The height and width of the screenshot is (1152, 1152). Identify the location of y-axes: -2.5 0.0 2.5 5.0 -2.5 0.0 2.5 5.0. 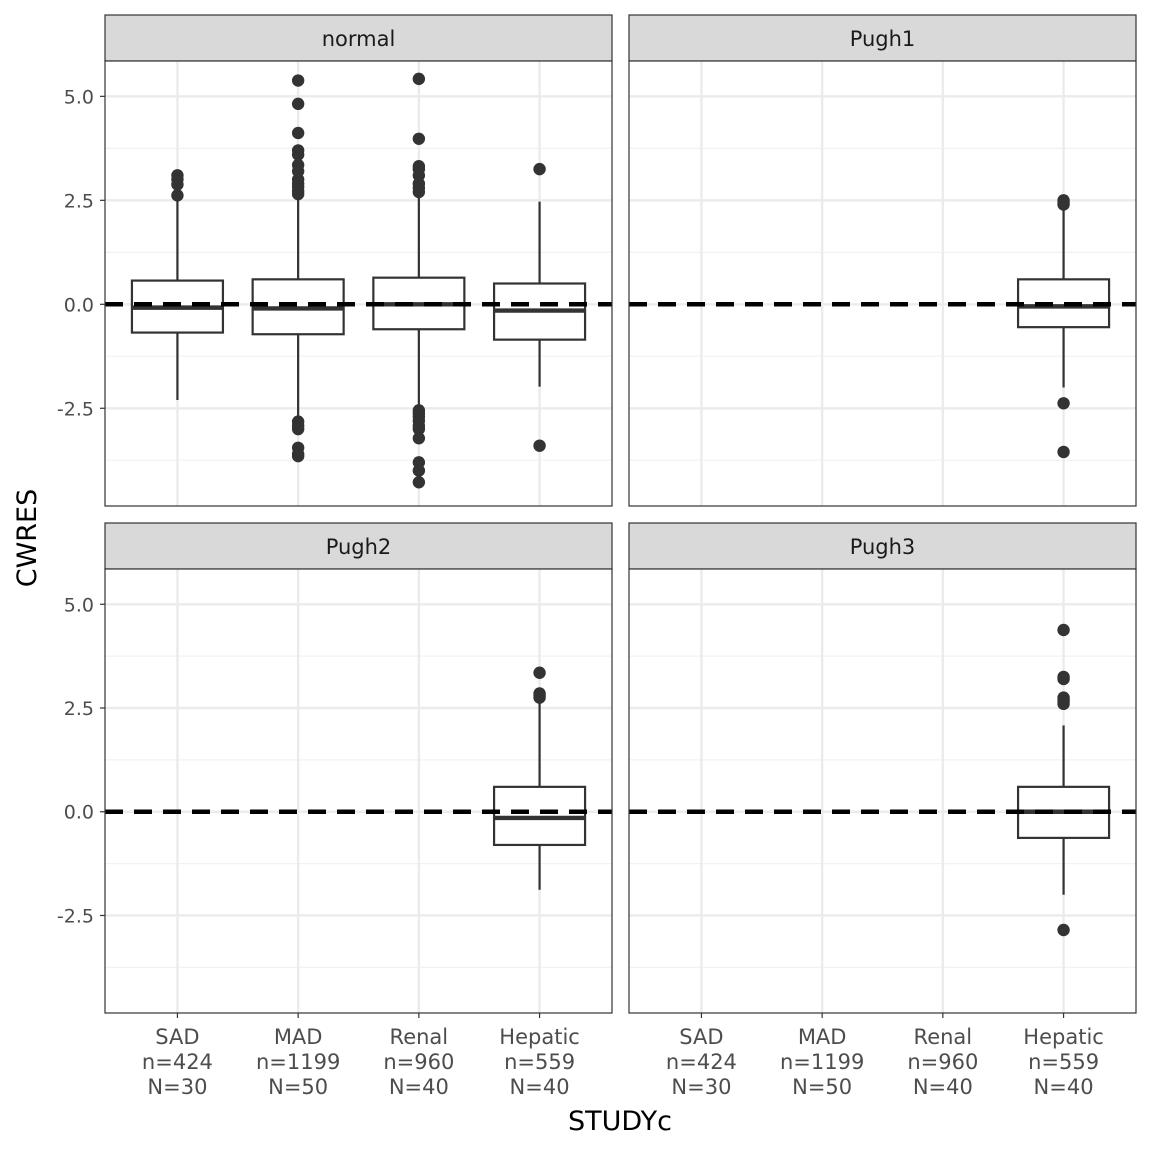
(81, 506).